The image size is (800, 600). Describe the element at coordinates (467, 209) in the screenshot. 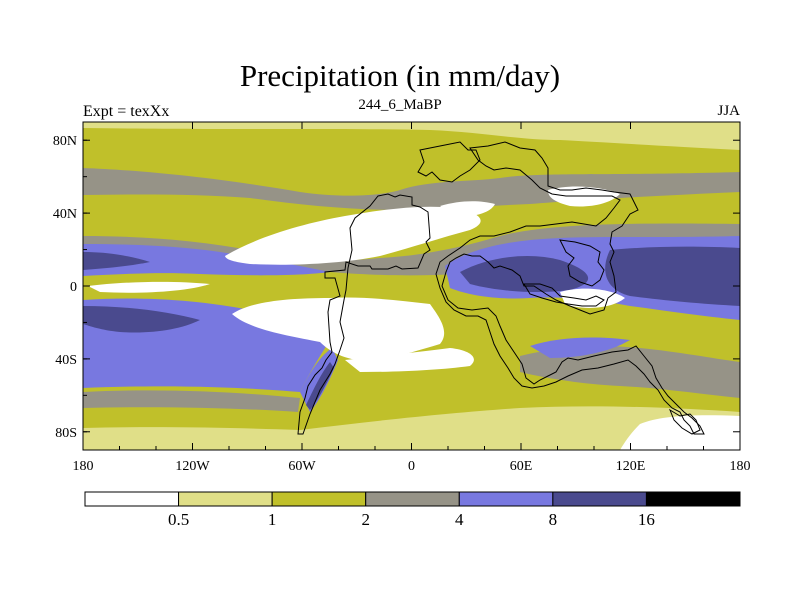

I see `north-africa-dry` at that location.